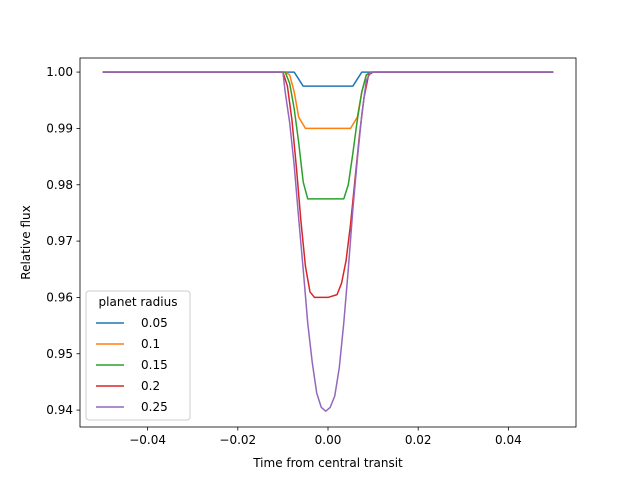  I want to click on x-axis-label: Time from central transit, so click(327, 463).